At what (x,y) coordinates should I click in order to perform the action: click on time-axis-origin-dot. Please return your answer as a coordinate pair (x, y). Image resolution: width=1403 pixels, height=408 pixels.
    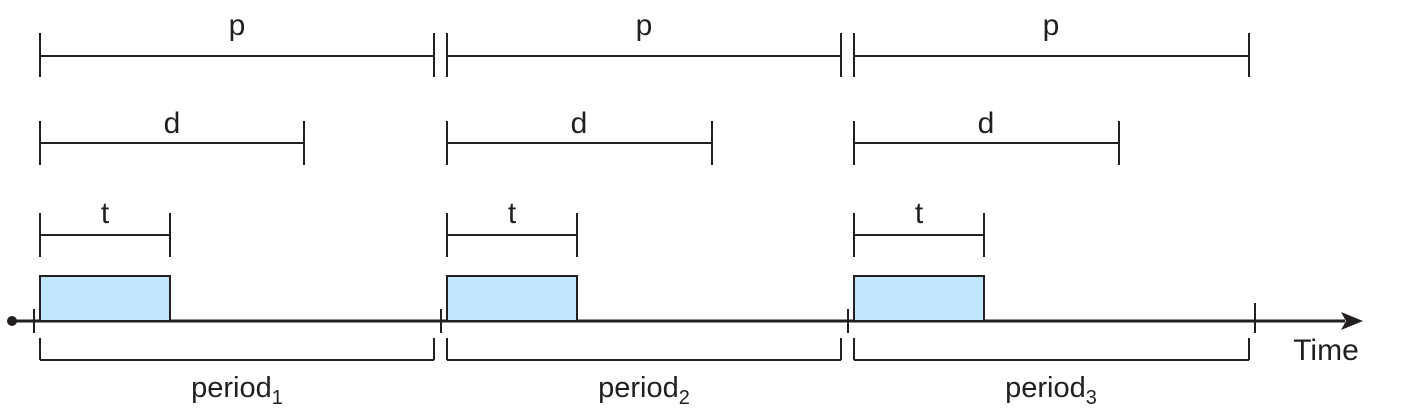
    Looking at the image, I should click on (12, 321).